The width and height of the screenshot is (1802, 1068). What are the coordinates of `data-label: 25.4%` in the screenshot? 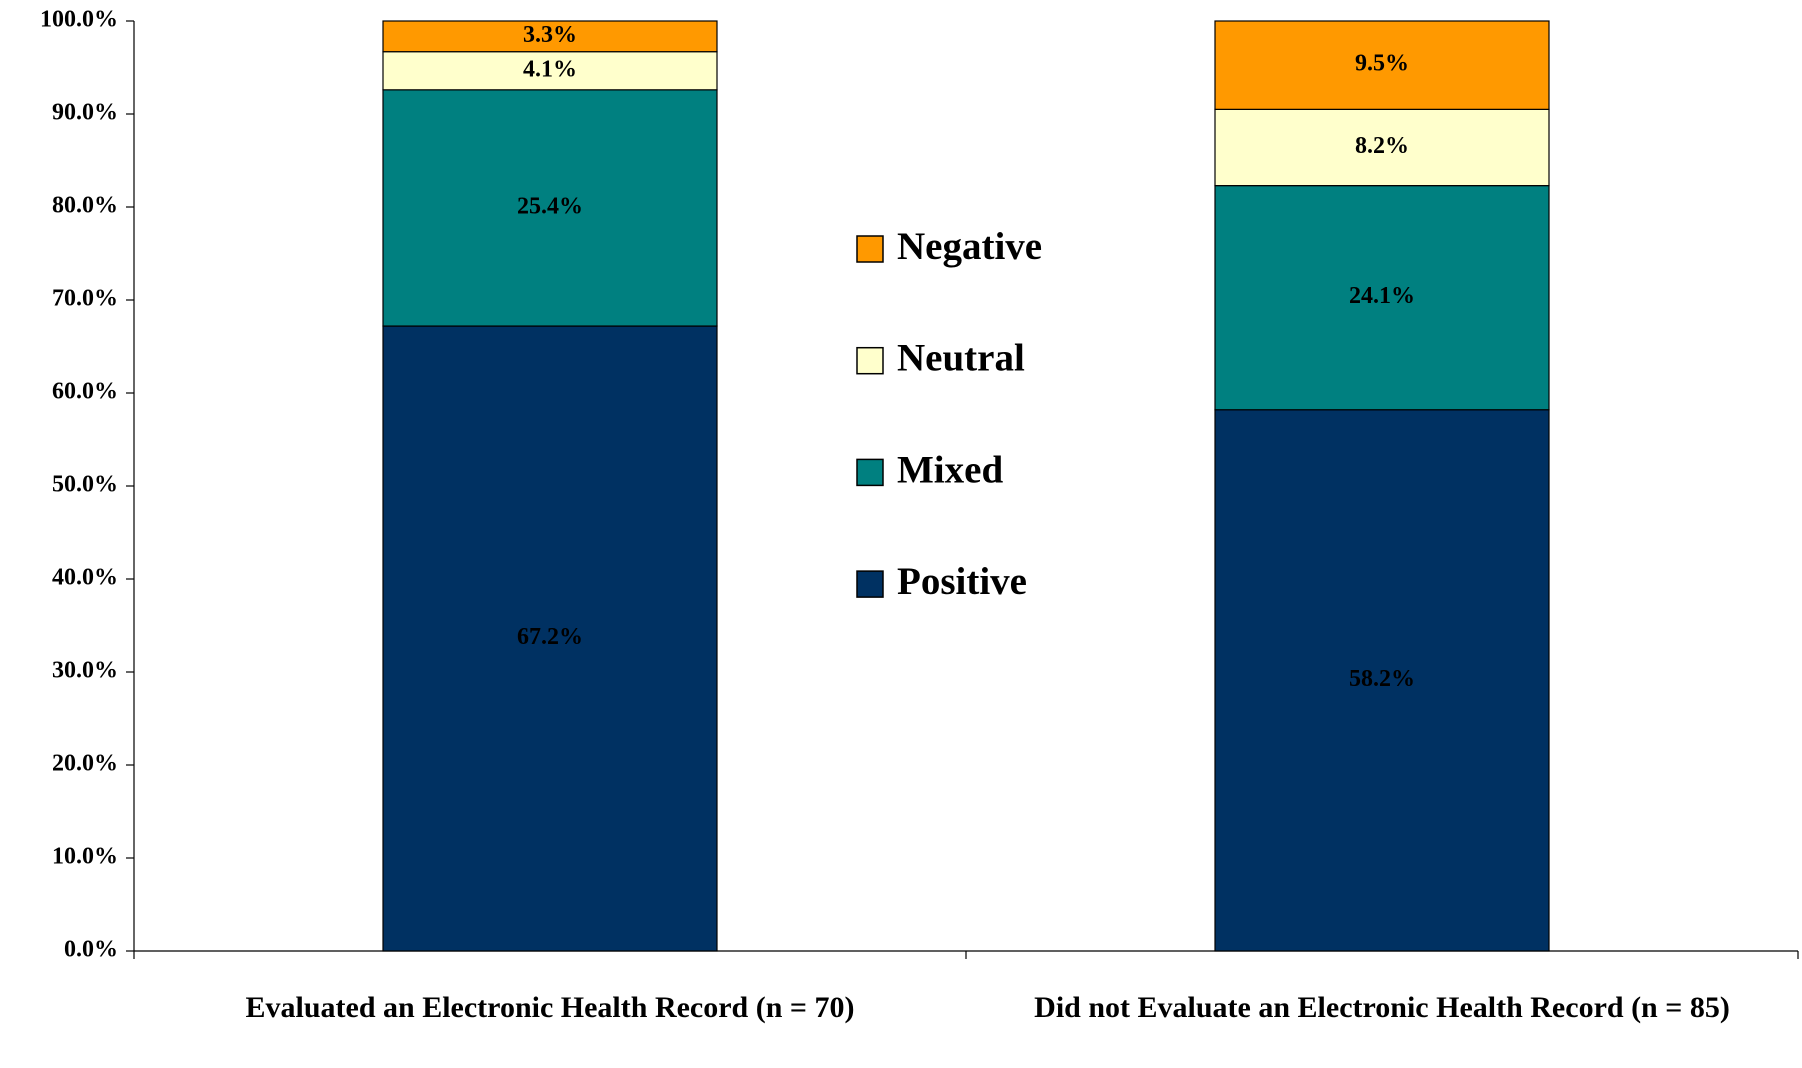 It's located at (550, 206).